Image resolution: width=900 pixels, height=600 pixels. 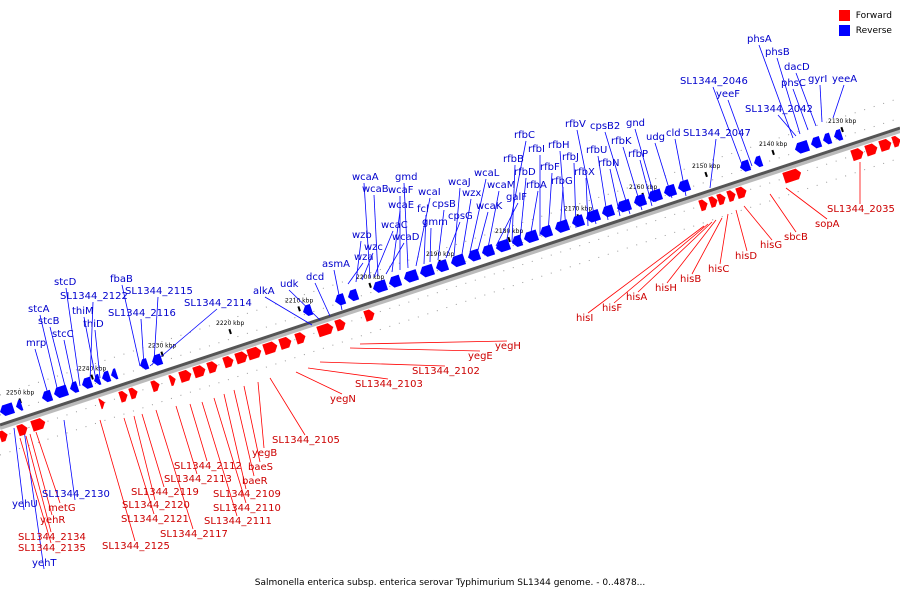 I want to click on reverse-gene-label: SL1344_2116, so click(x=142, y=313).